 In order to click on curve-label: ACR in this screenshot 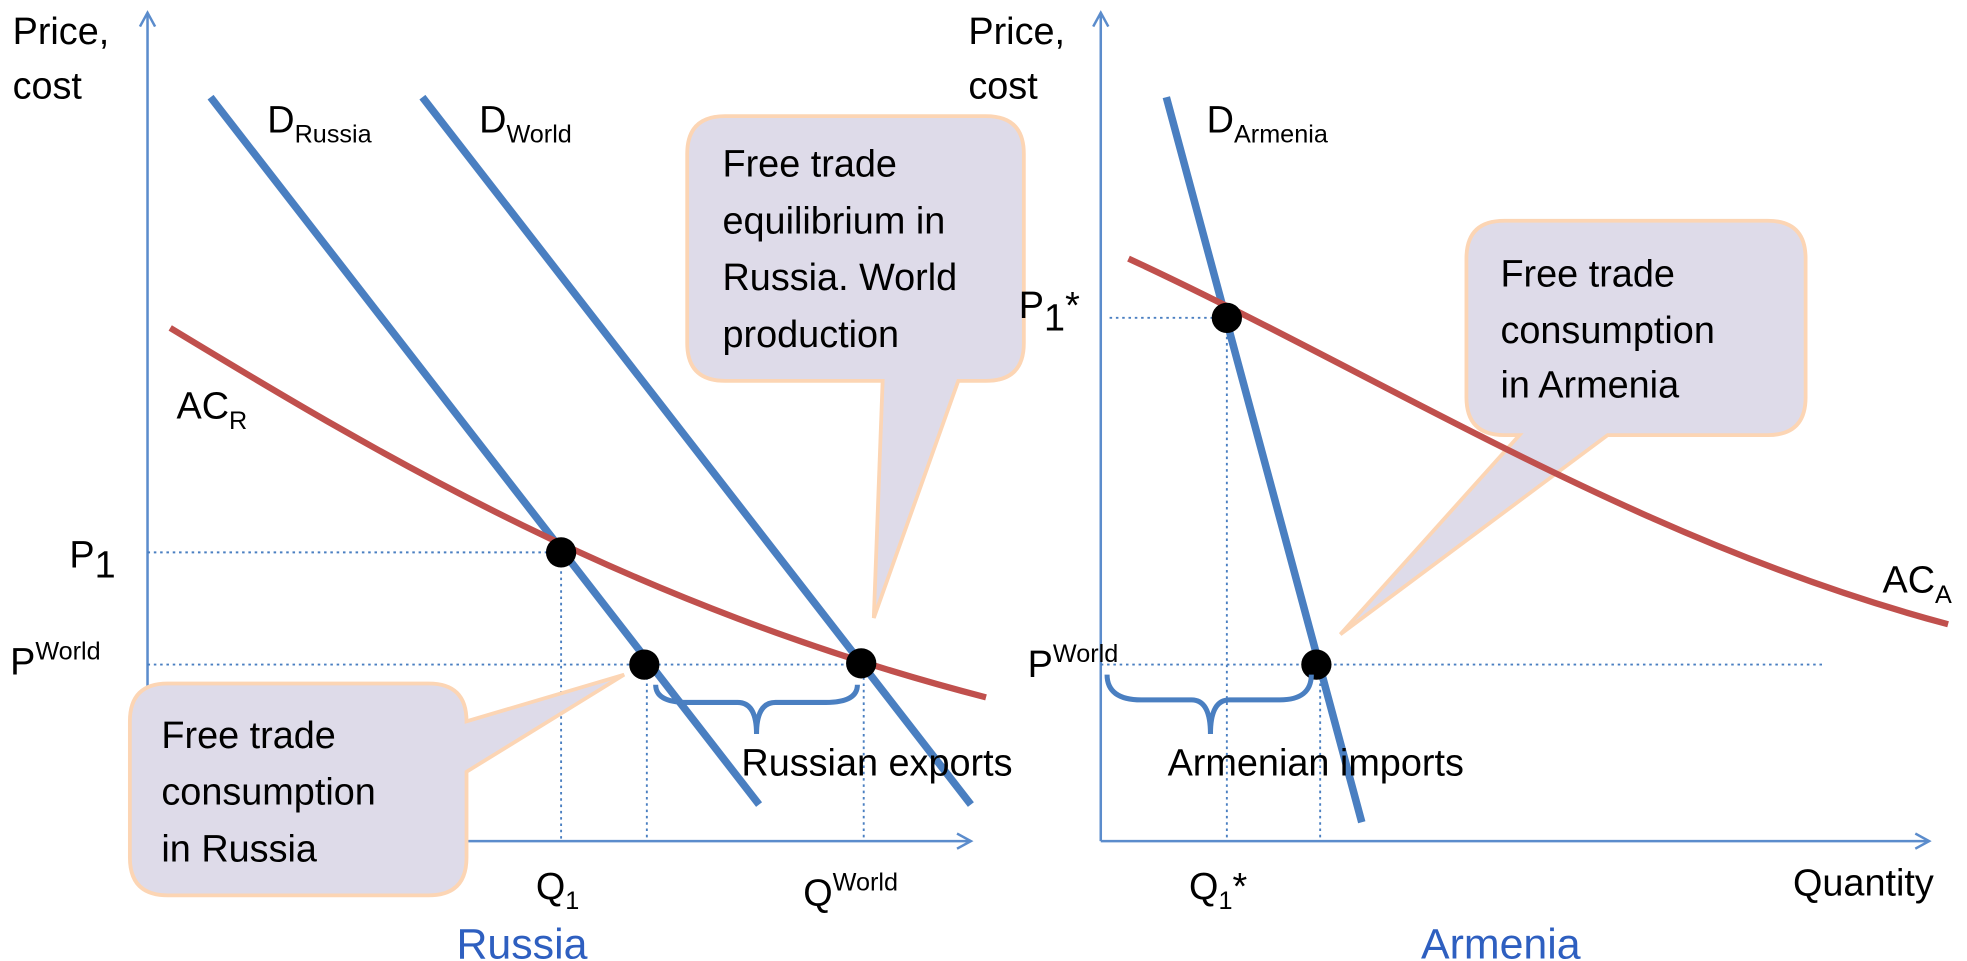, I will do `click(212, 410)`.